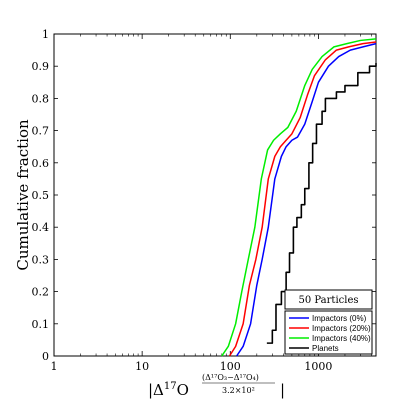  Describe the element at coordinates (41, 259) in the screenshot. I see `y-tick-label: 0.3` at that location.